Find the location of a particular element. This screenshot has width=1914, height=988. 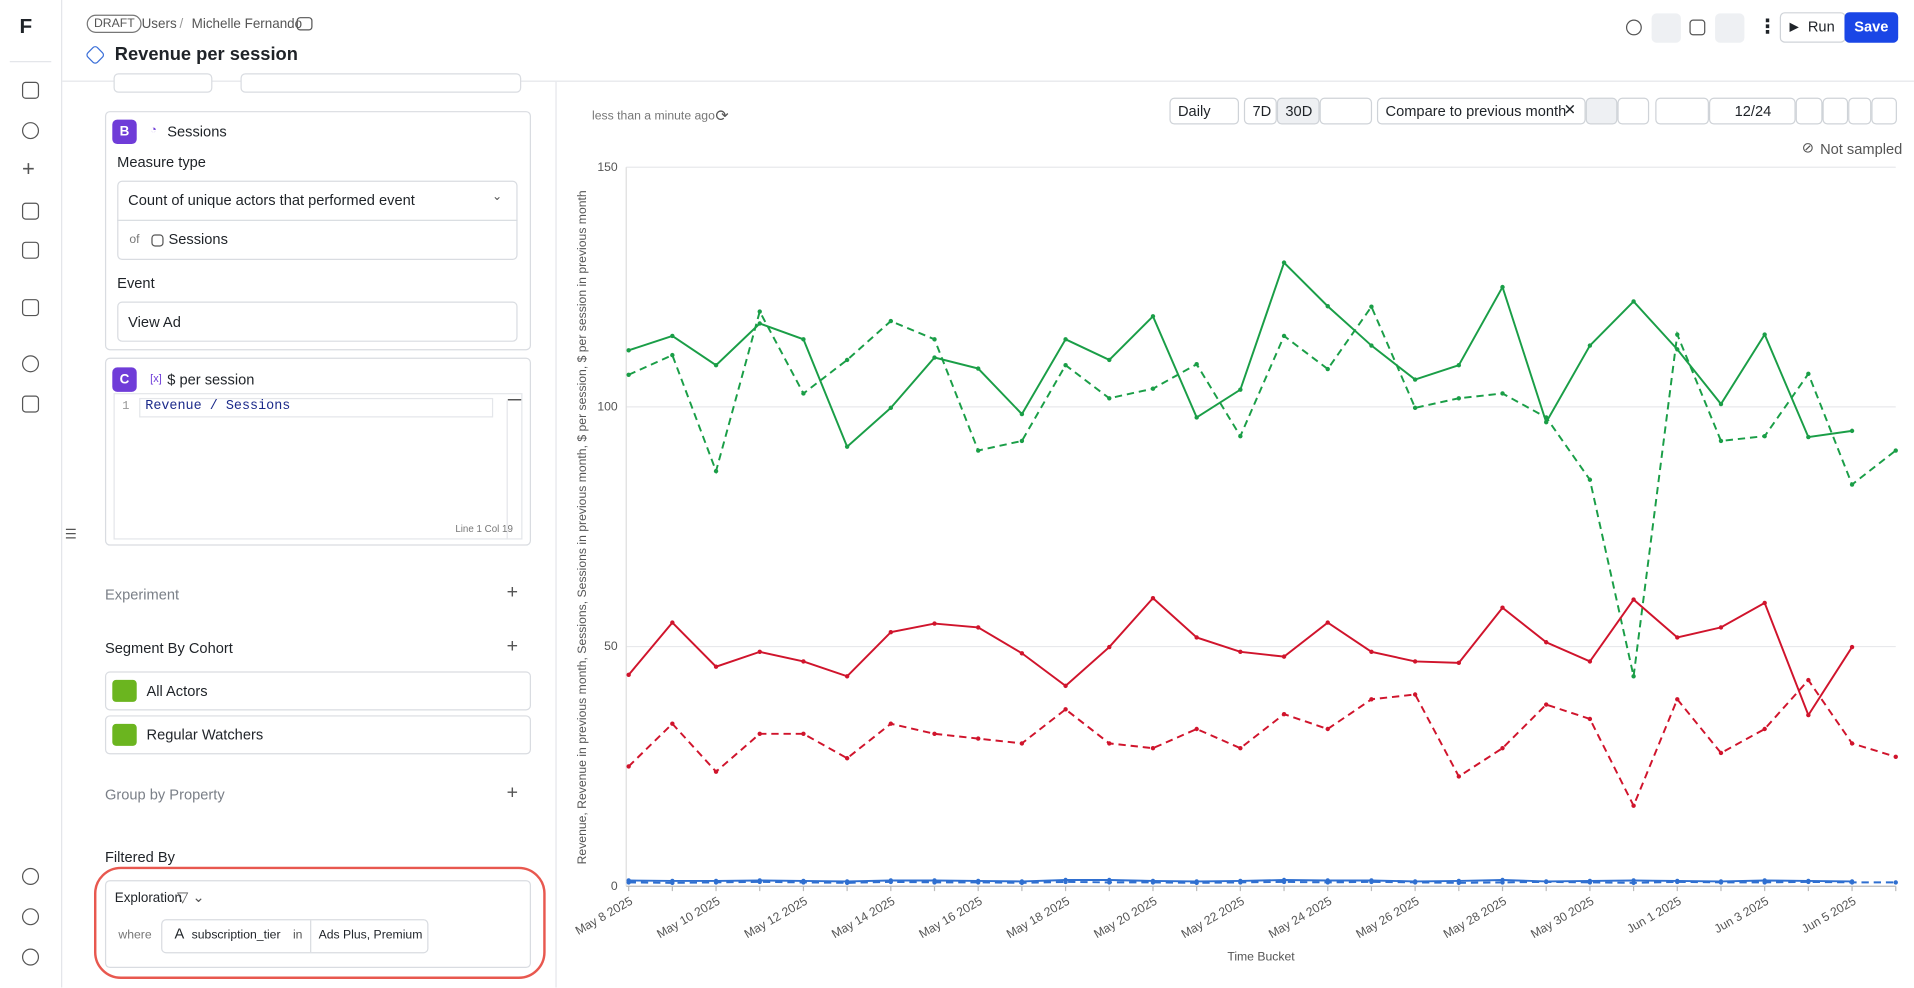

range-button: 30D is located at coordinates (1298, 111).